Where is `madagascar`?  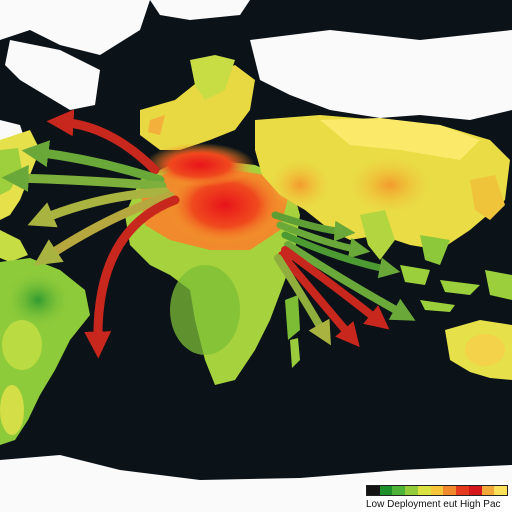 madagascar is located at coordinates (295, 353).